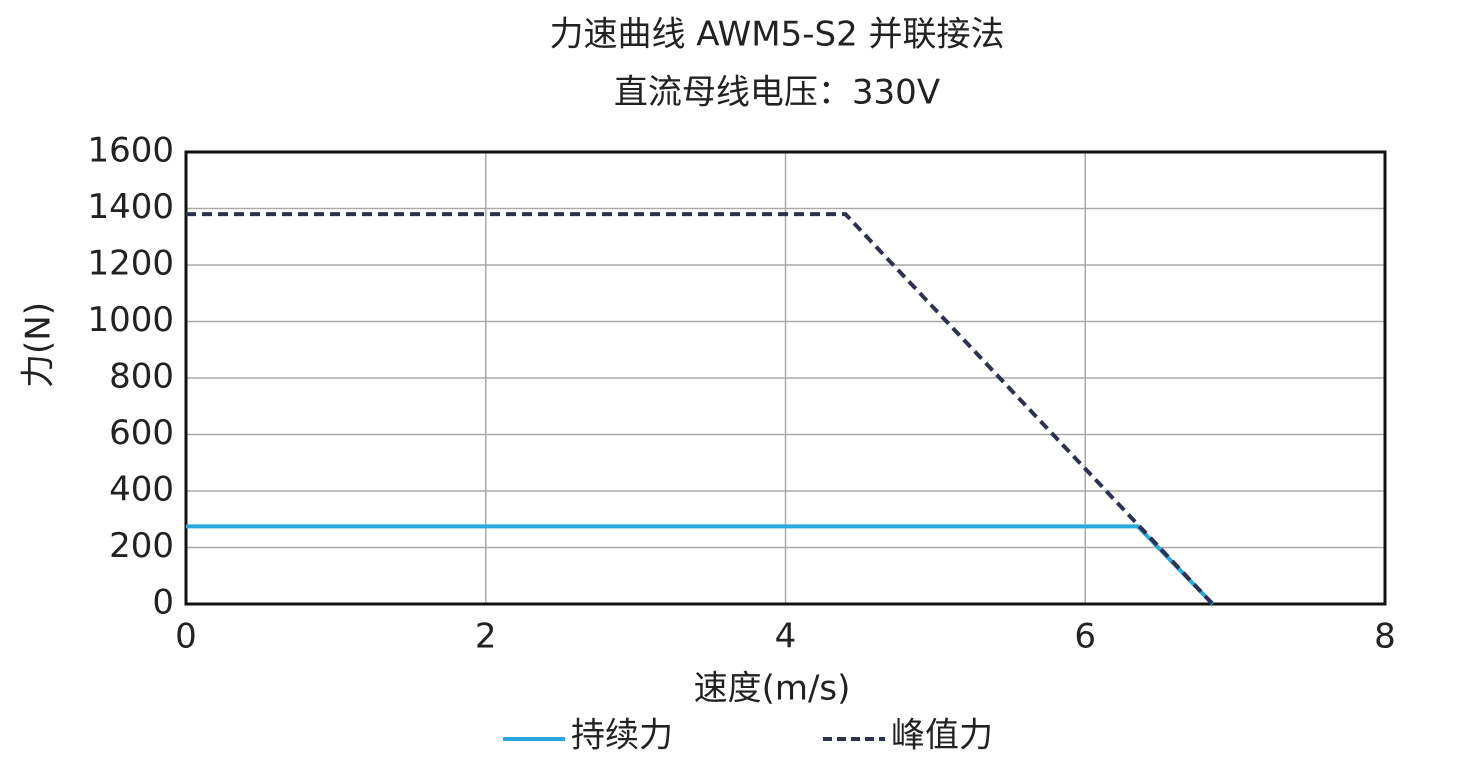 Image resolution: width=1461 pixels, height=773 pixels. I want to click on x-tick-label: 8, so click(1385, 637).